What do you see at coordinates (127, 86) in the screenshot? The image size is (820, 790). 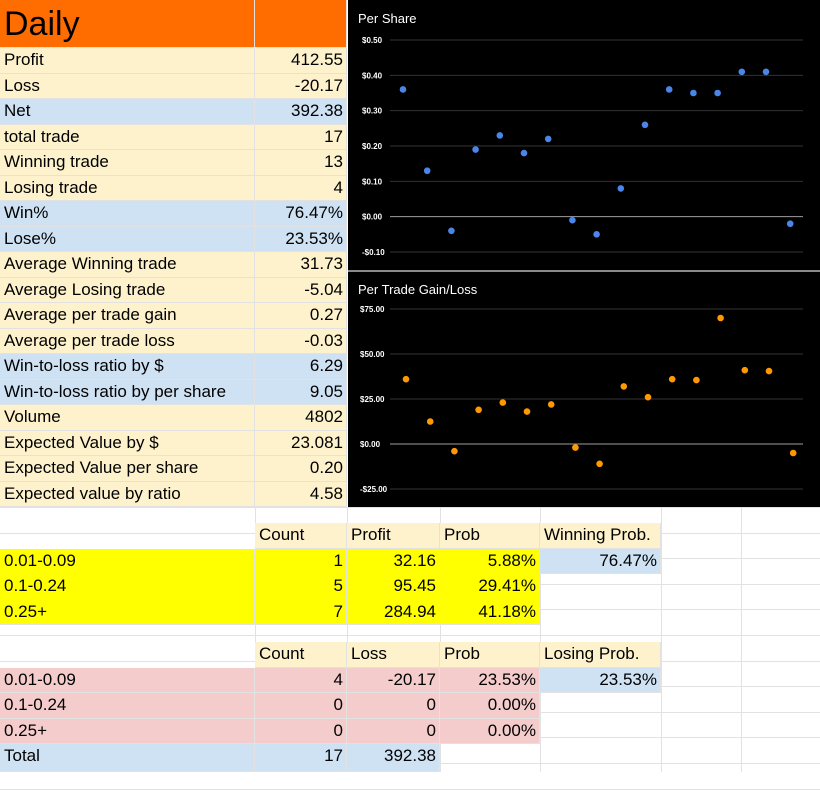 I see `daily-label-cell: Loss` at bounding box center [127, 86].